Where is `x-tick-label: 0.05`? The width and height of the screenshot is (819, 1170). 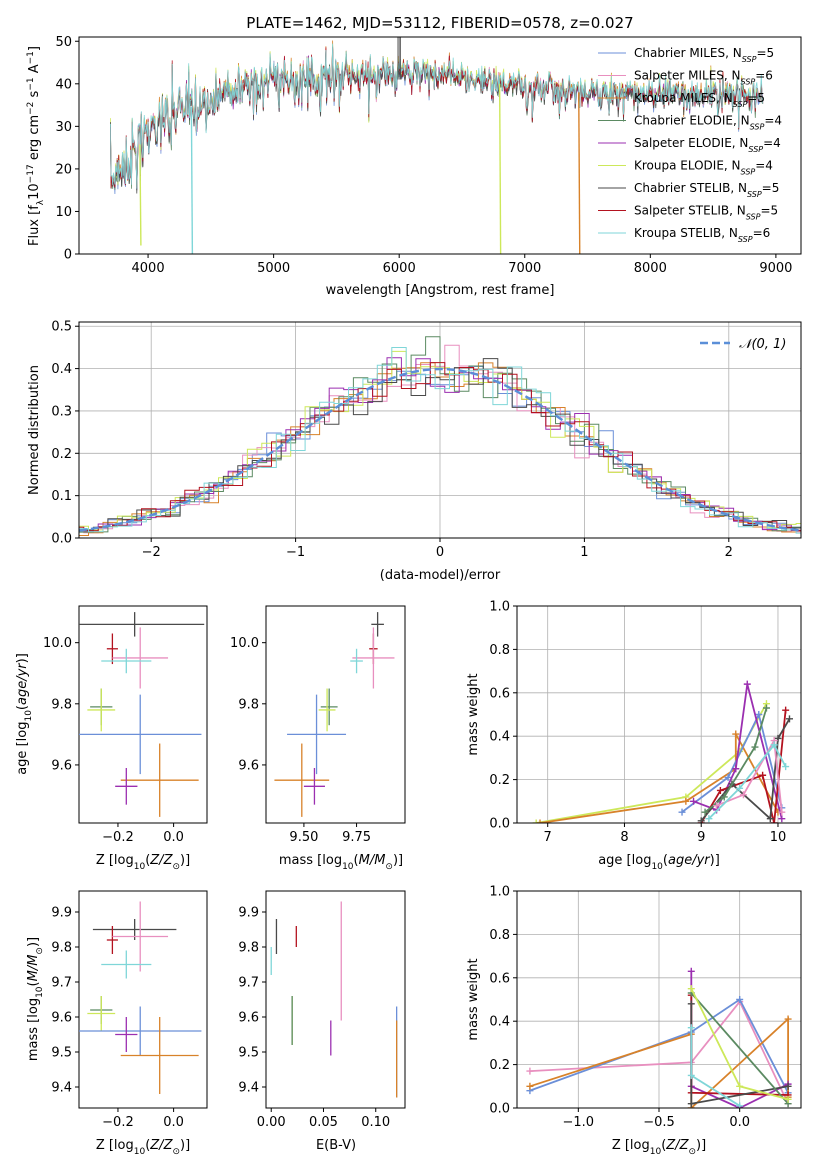
x-tick-label: 0.05 is located at coordinates (323, 1122).